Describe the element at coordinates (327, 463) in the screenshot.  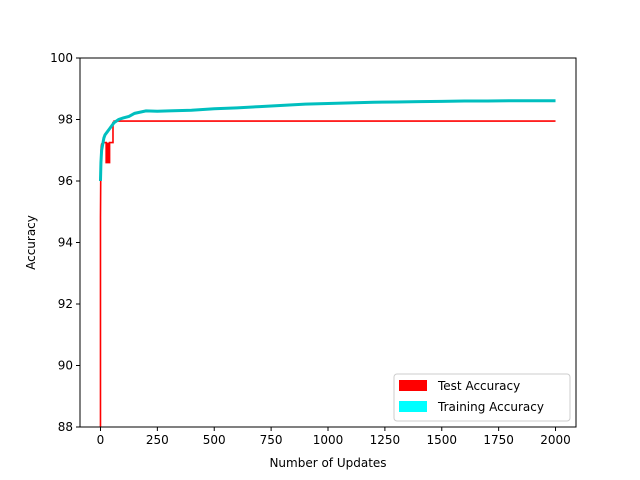
I see `x-axis-label: Number of Updates` at that location.